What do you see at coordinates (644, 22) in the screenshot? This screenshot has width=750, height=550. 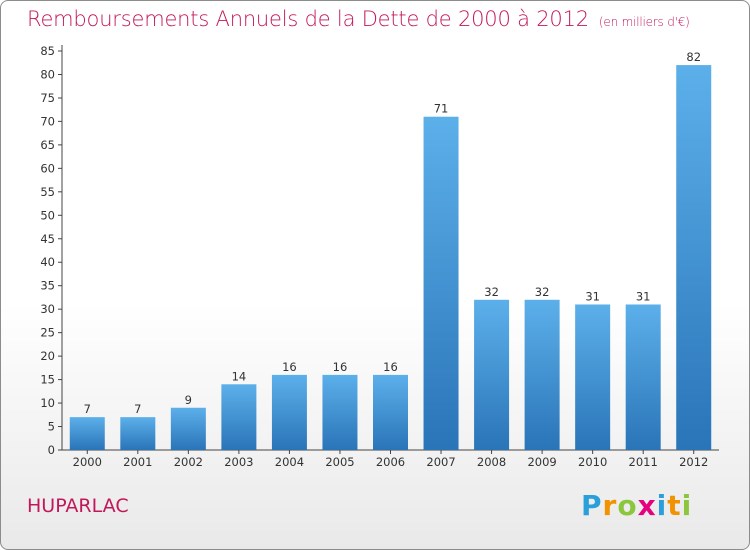 I see `chart-subtitle: (en milliers d'€)` at bounding box center [644, 22].